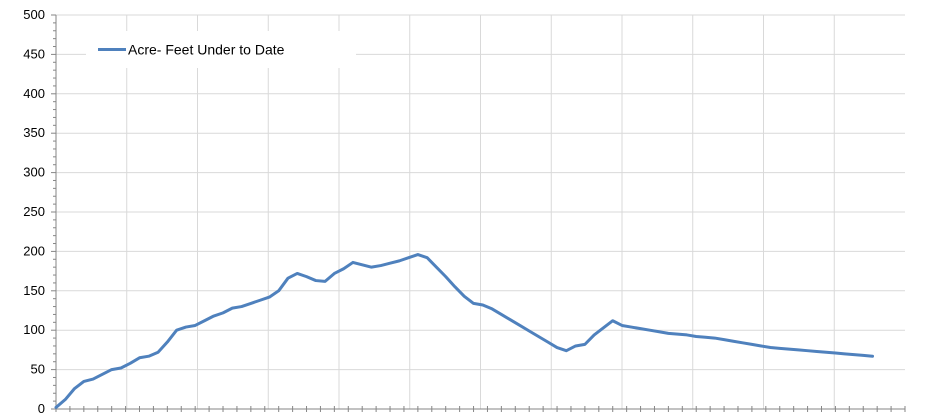  Describe the element at coordinates (34, 53) in the screenshot. I see `y-tick-label: 450` at that location.